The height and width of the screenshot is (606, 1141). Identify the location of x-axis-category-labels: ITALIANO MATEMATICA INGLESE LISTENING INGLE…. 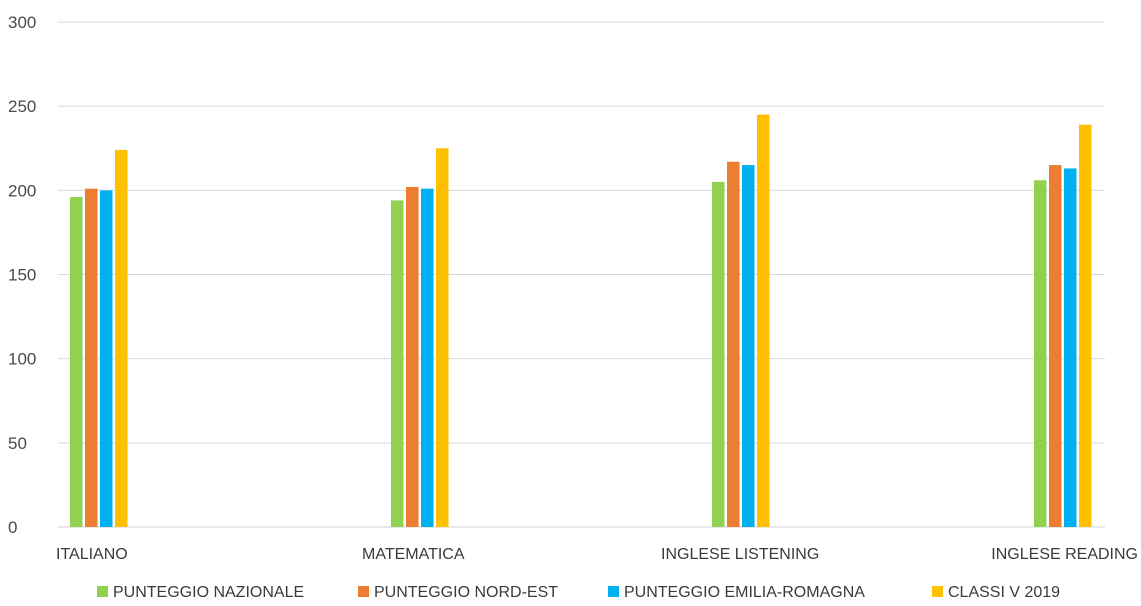
(597, 554).